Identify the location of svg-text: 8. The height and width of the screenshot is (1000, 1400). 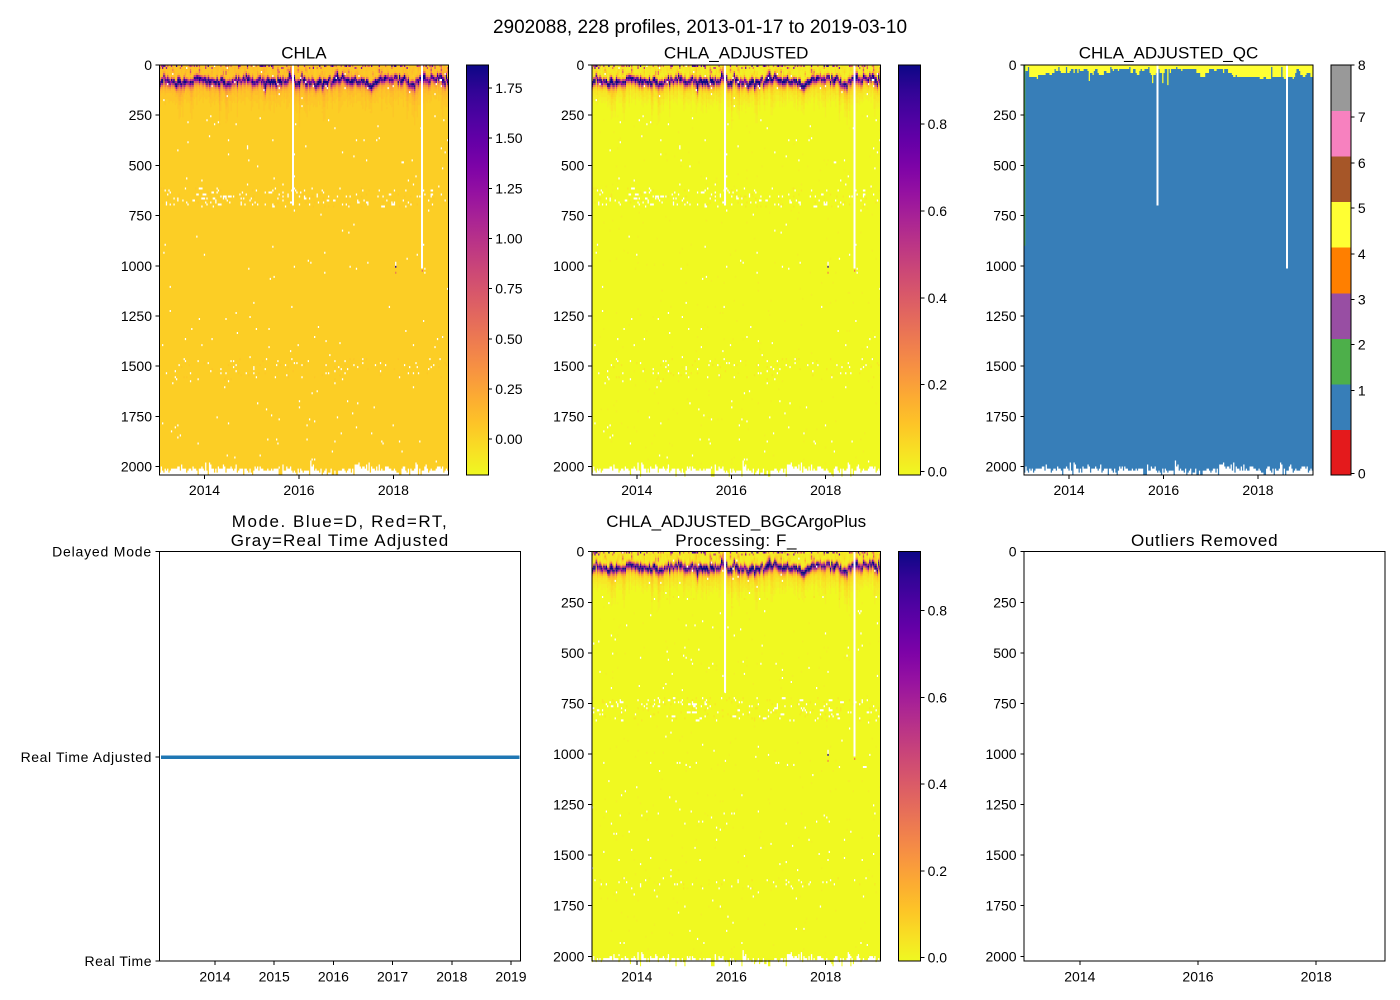
(1362, 65).